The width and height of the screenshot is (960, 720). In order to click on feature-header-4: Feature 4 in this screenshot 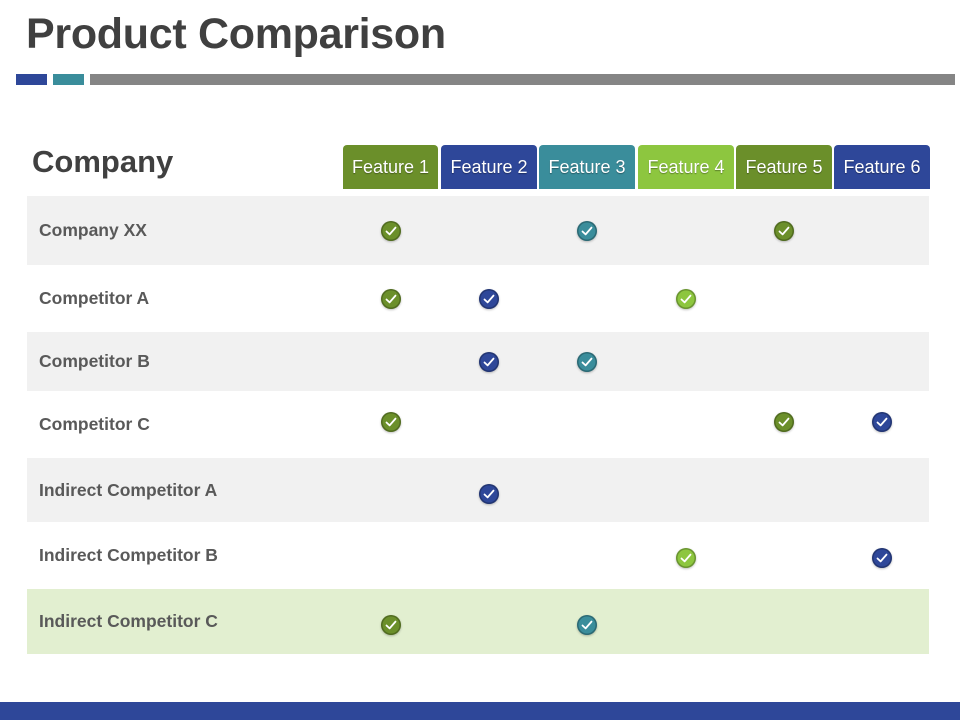, I will do `click(686, 167)`.